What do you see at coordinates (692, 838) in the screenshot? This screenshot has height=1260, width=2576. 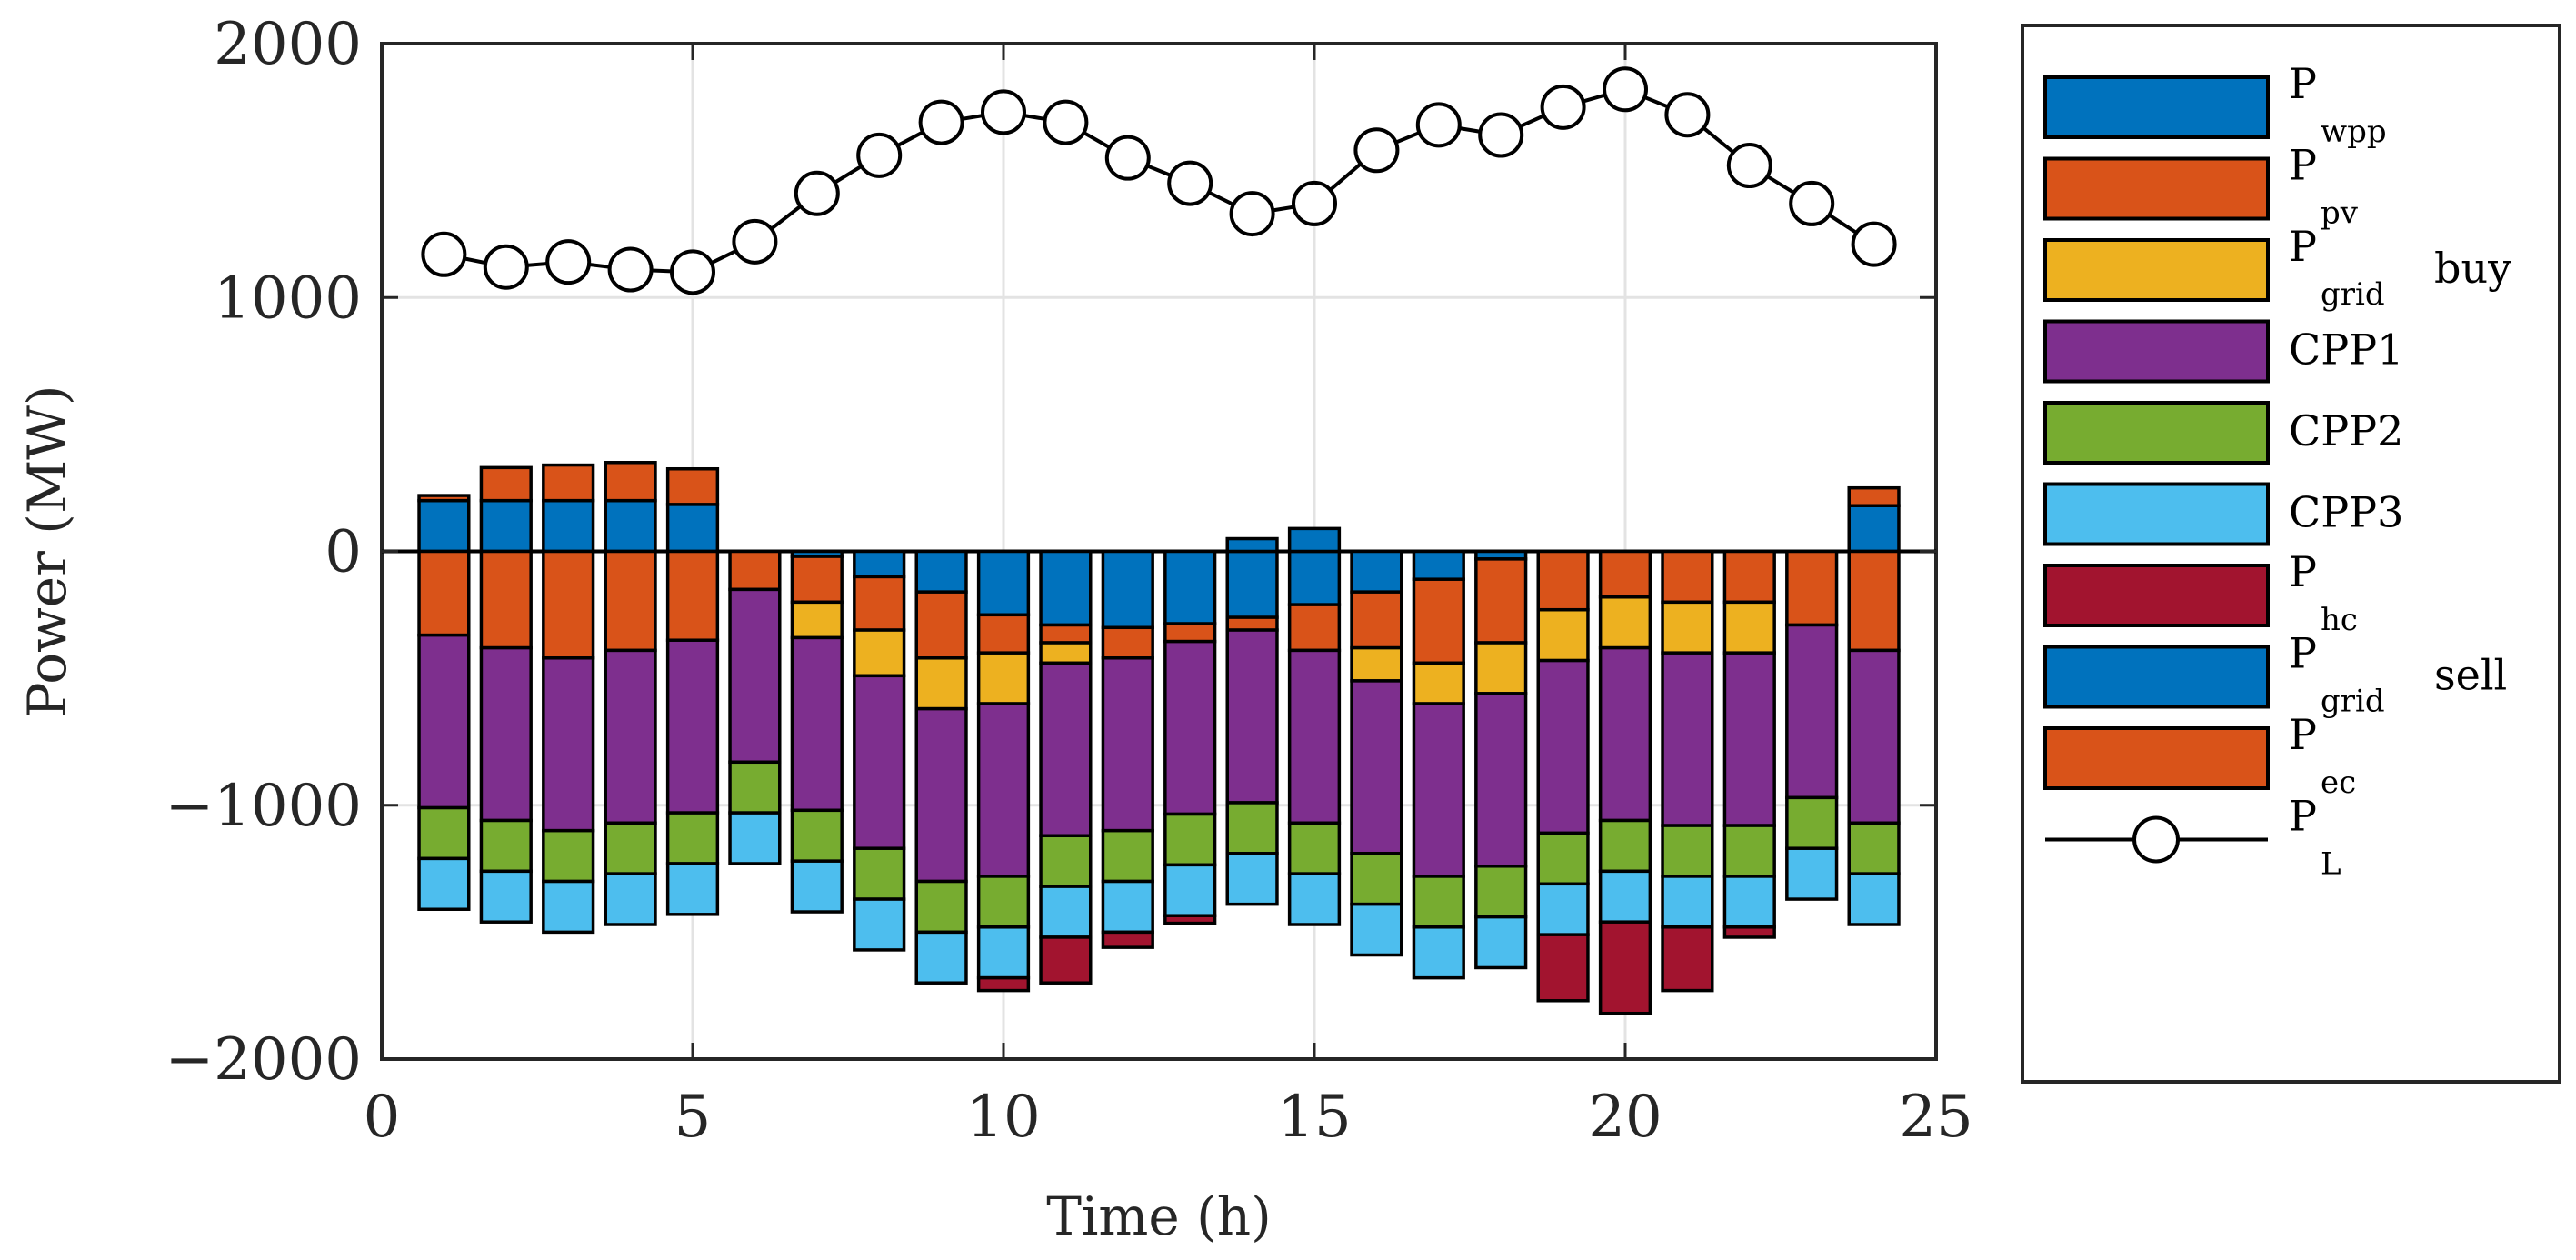 I see `bar-cpp2-h5` at bounding box center [692, 838].